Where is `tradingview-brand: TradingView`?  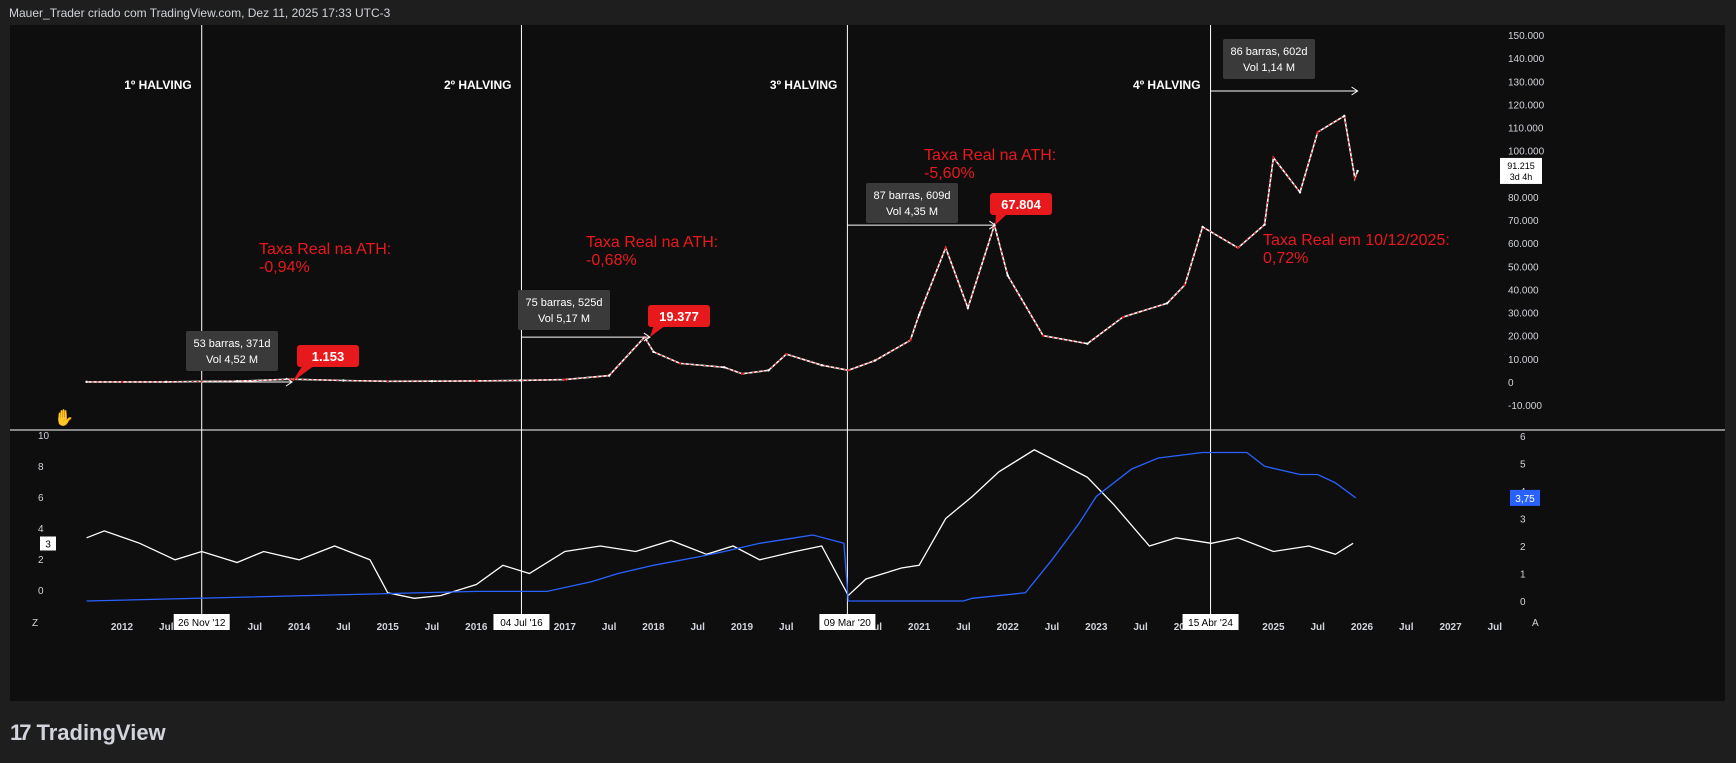 tradingview-brand: TradingView is located at coordinates (101, 732).